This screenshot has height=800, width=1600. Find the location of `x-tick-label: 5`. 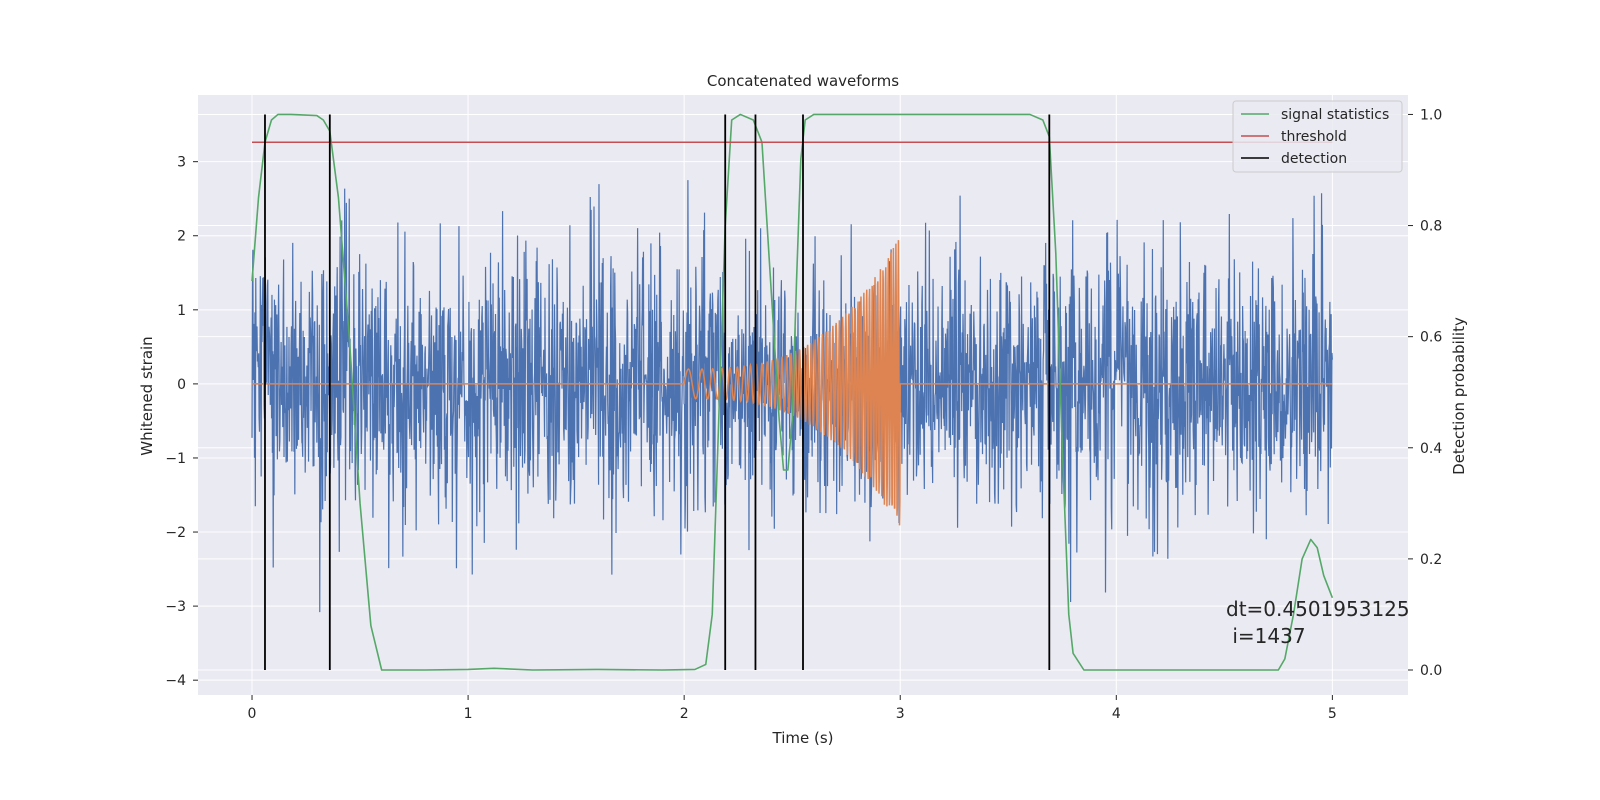

x-tick-label: 5 is located at coordinates (1332, 714).